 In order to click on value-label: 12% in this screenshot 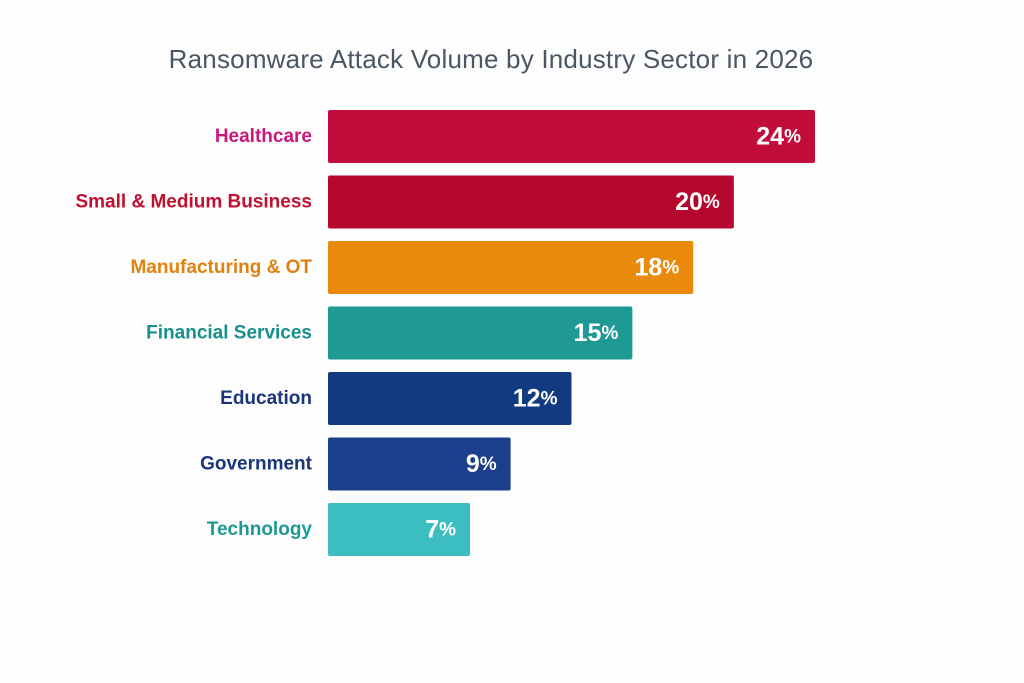, I will do `click(535, 399)`.